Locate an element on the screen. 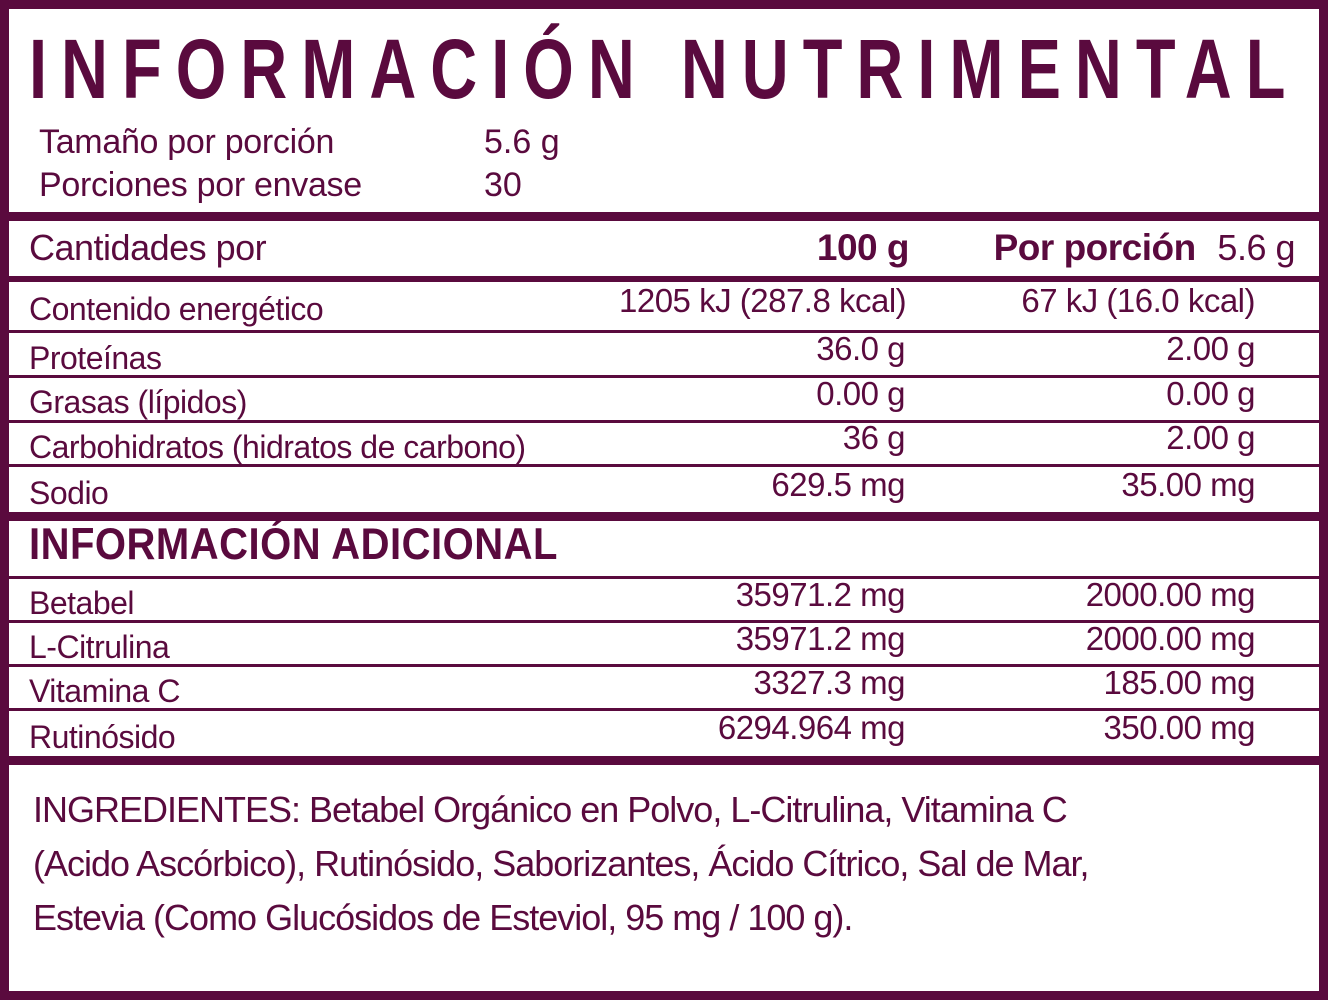  table-row-protein: Proteínas 36.0 g 2.00 g is located at coordinates (664, 354).